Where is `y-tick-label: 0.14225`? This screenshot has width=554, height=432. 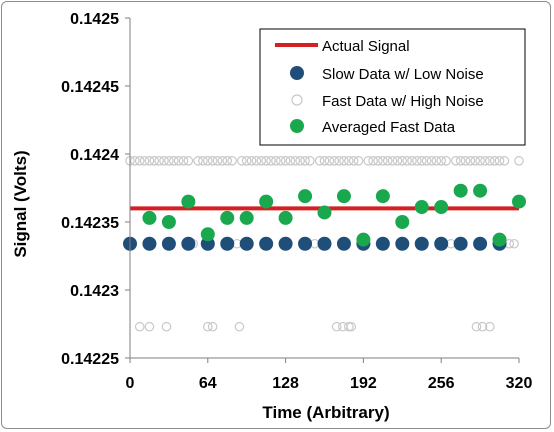 y-tick-label: 0.14225 is located at coordinates (90, 359).